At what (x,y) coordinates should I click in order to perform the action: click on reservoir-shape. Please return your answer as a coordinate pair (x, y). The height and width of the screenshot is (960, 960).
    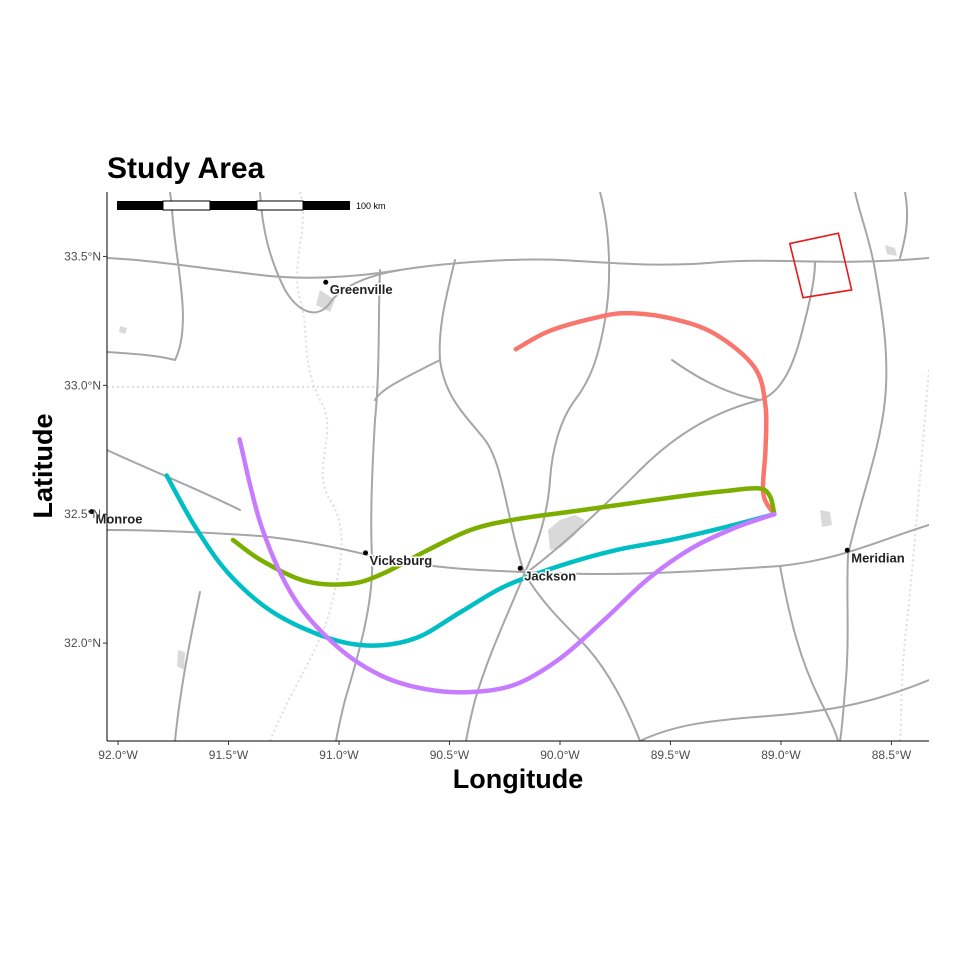
    Looking at the image, I should click on (566, 532).